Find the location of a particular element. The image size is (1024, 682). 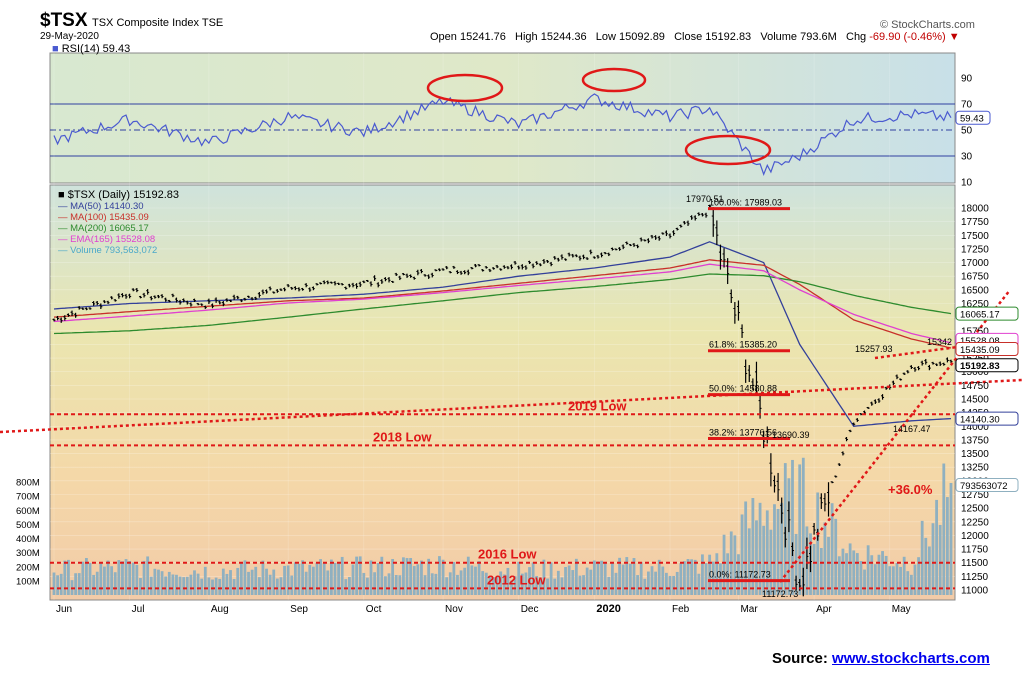

source-footer: Source: www.stockcharts.com is located at coordinates (881, 658).